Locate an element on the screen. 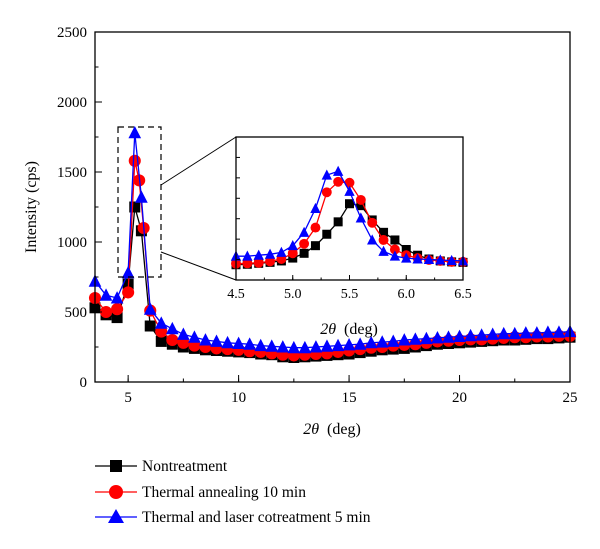 Image resolution: width=600 pixels, height=549 pixels. inset-x-tick-label: 4.5 is located at coordinates (236, 294).